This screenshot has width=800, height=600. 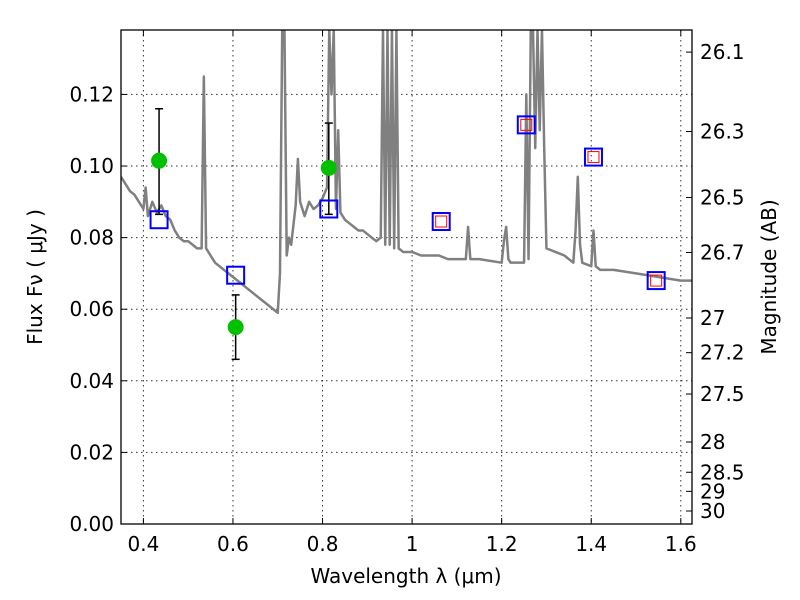 What do you see at coordinates (91, 381) in the screenshot?
I see `y-tick-label: 0.04` at bounding box center [91, 381].